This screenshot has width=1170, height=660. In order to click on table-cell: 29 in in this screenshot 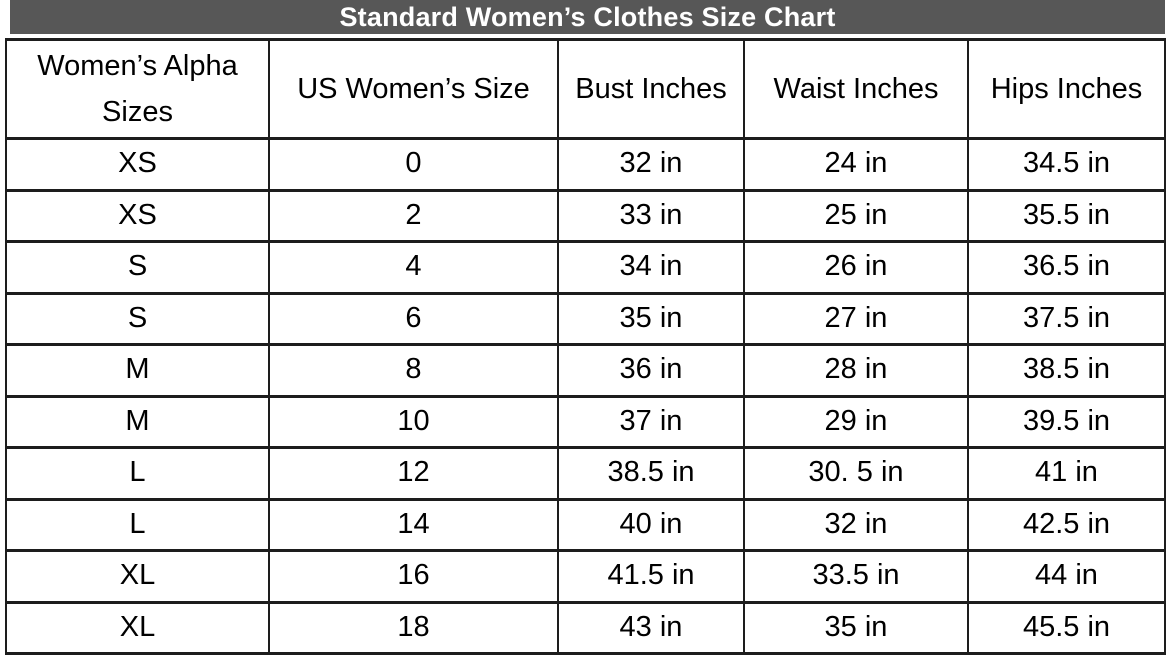, I will do `click(856, 421)`.